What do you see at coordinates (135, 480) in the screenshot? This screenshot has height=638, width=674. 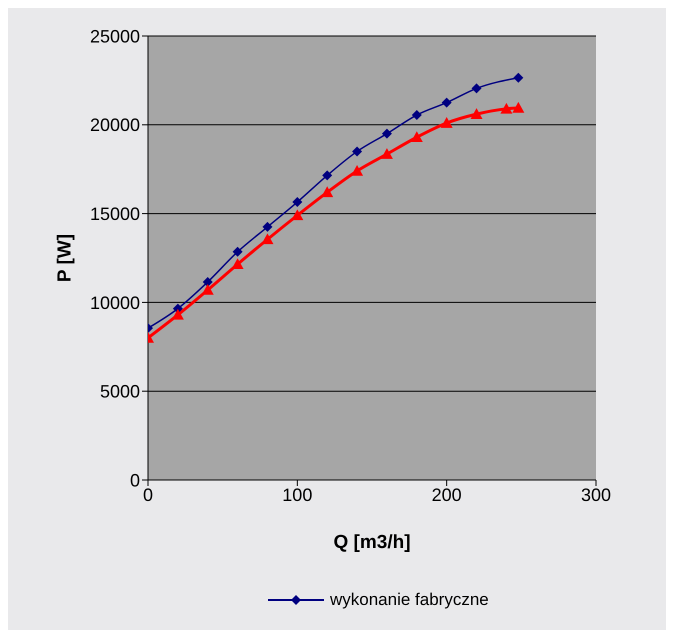 I see `y-tick-label: 0` at bounding box center [135, 480].